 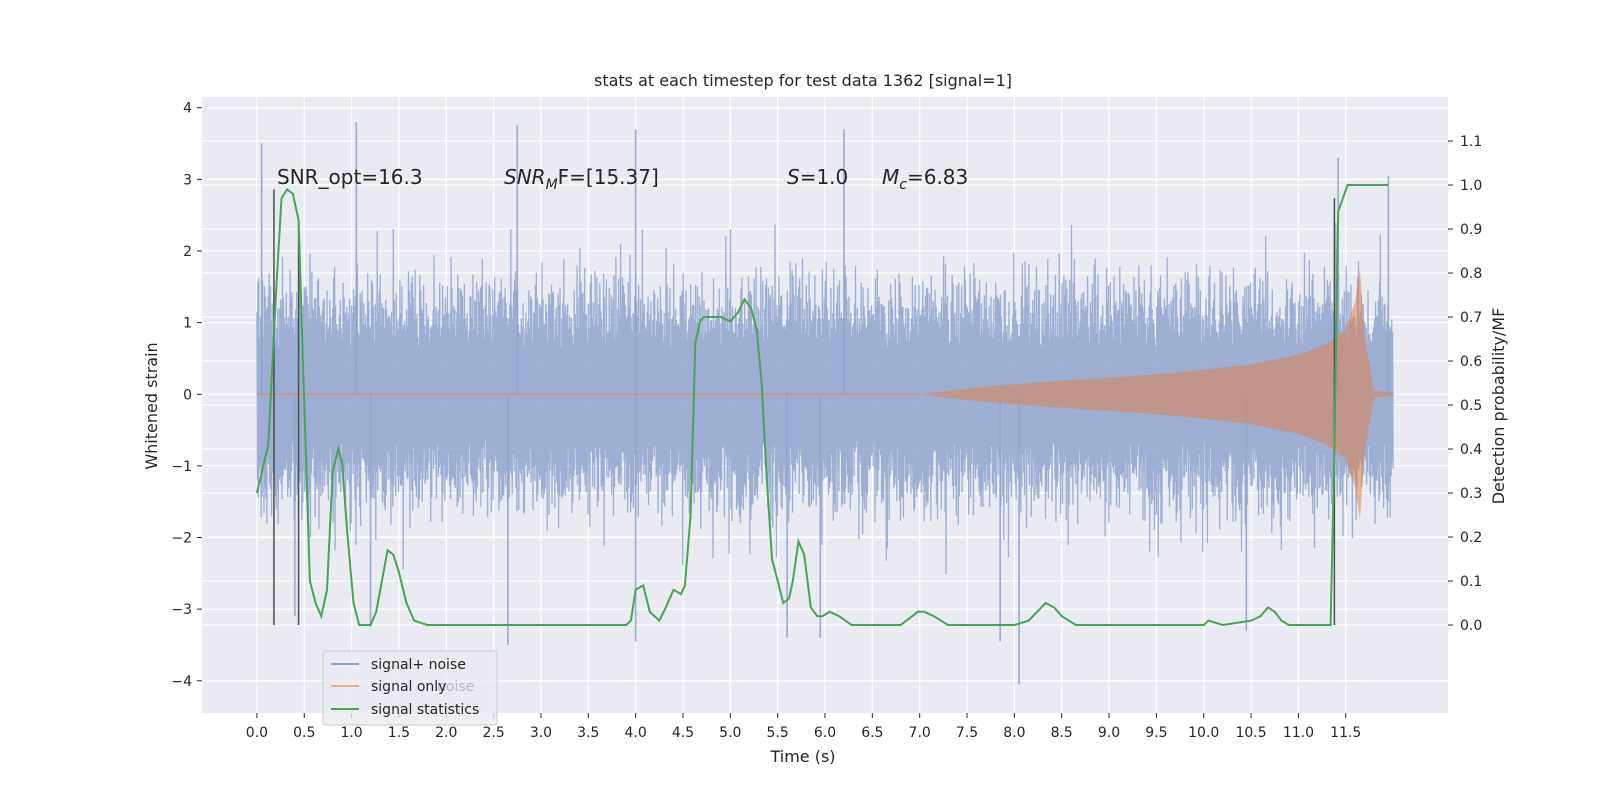 I want to click on x-tick-label: 11.0, so click(x=1298, y=733).